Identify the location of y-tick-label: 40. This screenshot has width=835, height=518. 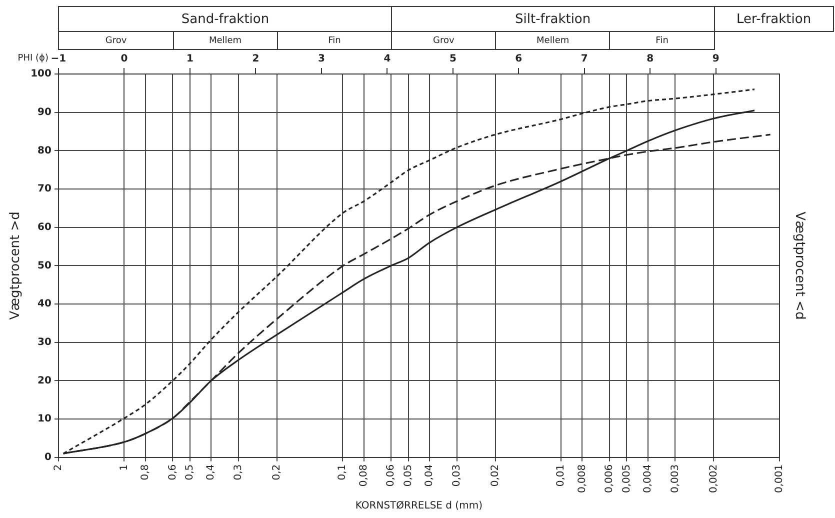
(45, 304).